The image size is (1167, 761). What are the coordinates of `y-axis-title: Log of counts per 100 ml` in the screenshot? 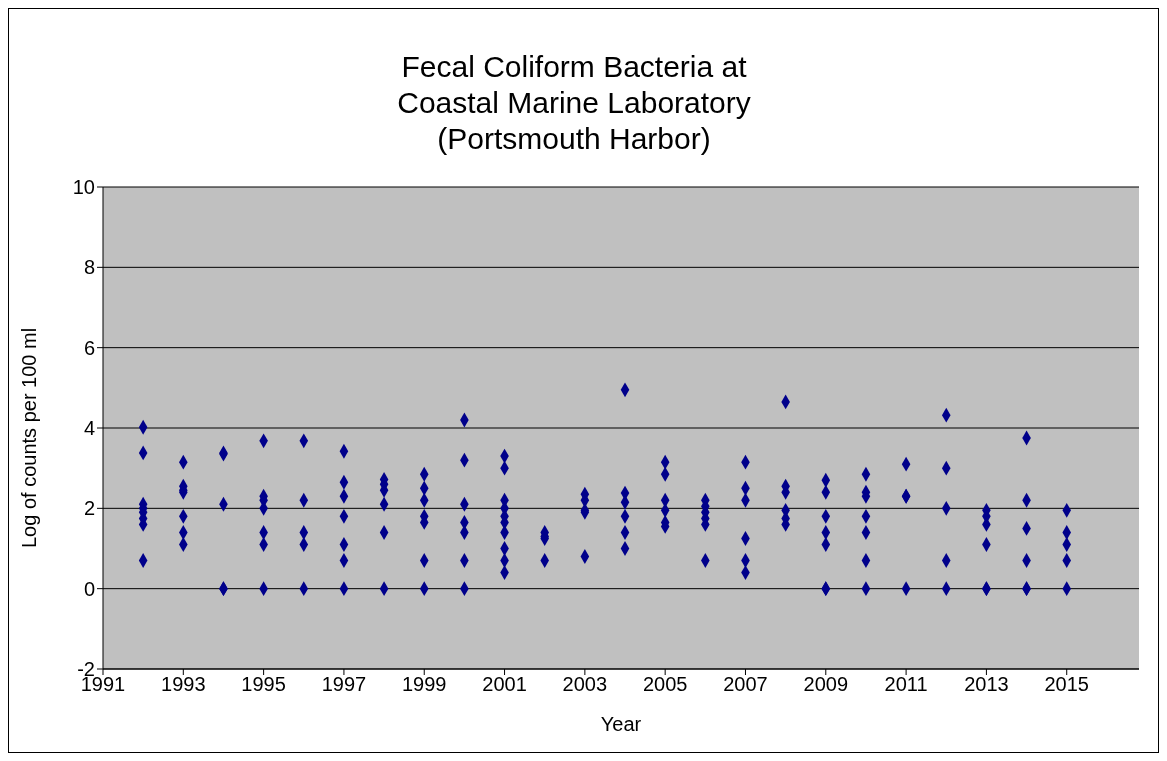 It's located at (29, 437).